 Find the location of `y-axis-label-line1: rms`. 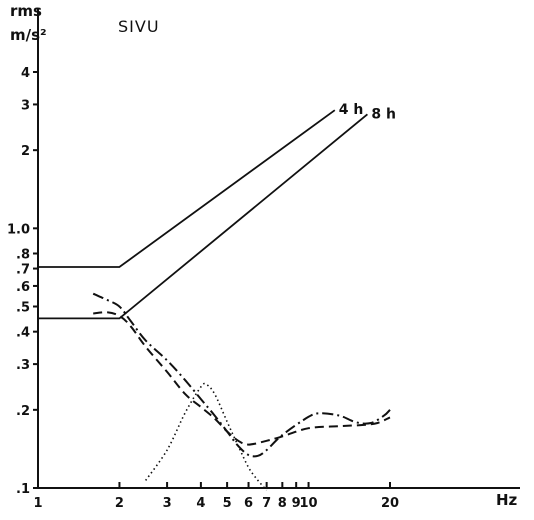

y-axis-label-line1: rms is located at coordinates (26, 11).